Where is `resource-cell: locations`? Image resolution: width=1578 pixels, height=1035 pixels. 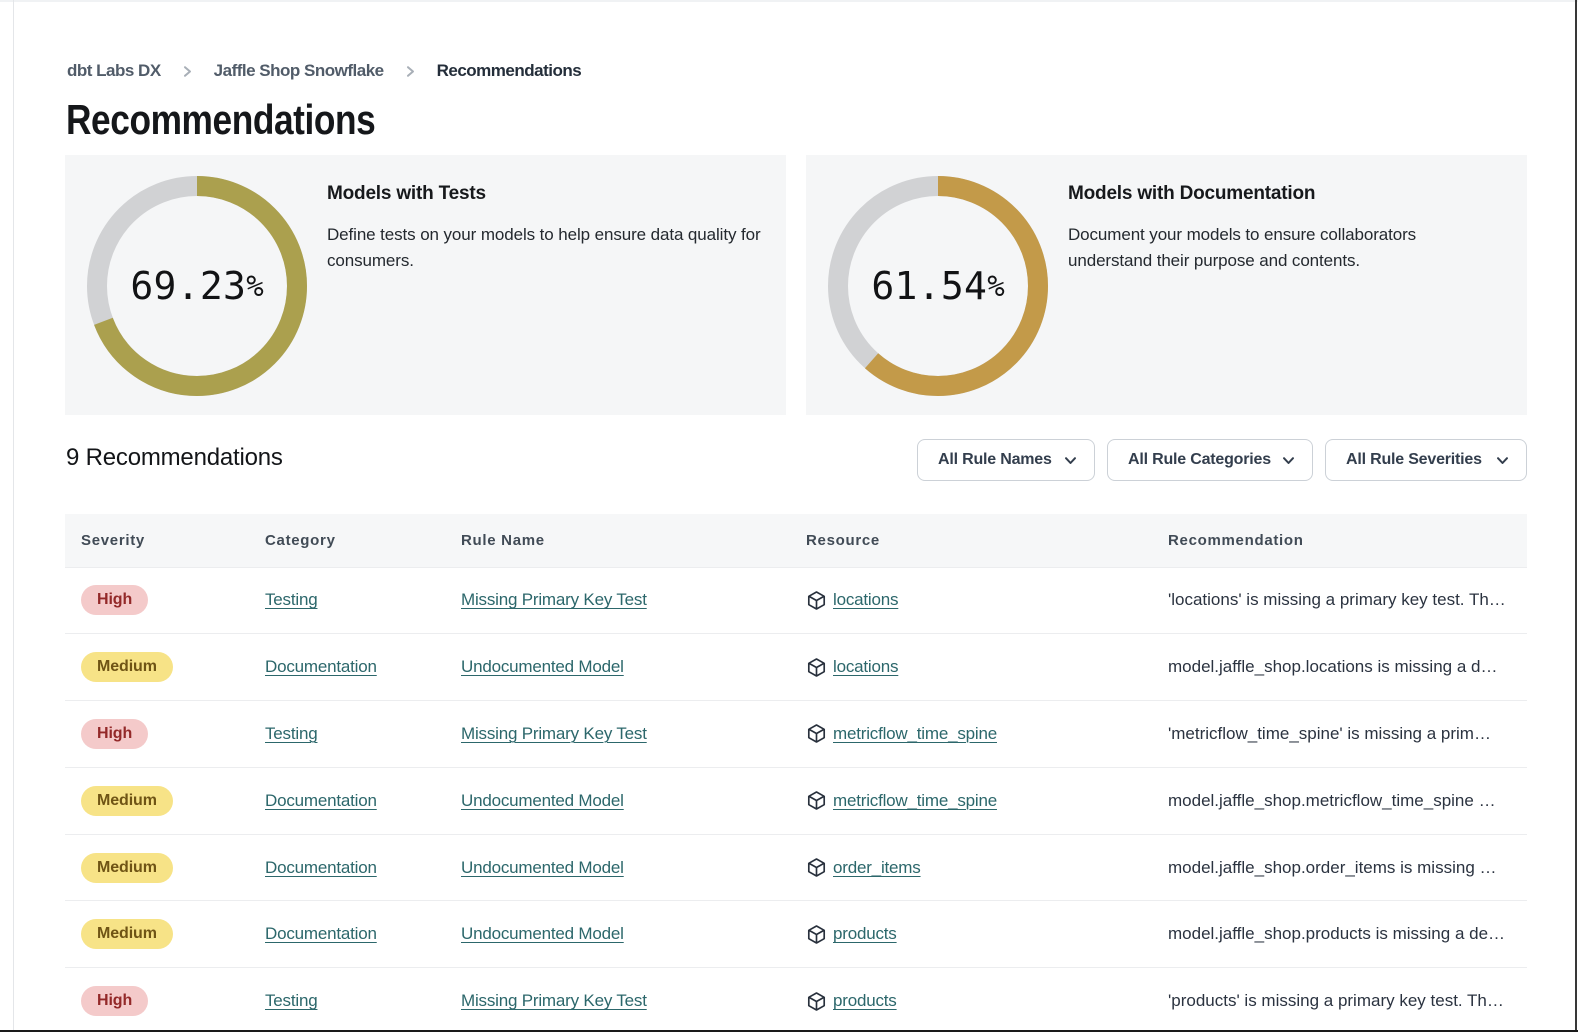 resource-cell: locations is located at coordinates (971, 667).